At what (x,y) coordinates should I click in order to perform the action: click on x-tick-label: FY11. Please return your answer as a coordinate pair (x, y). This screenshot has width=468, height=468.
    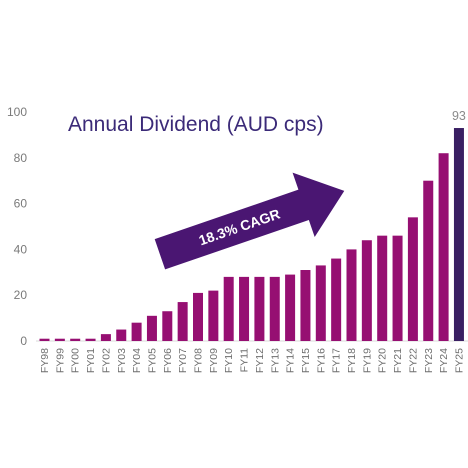
    Looking at the image, I should click on (245, 360).